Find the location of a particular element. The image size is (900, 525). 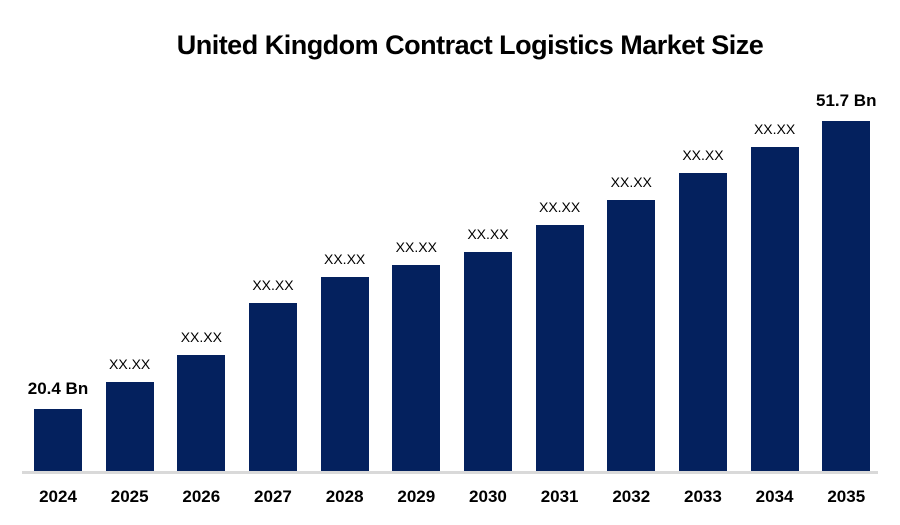

x-axis-label: 2034 is located at coordinates (774, 496).